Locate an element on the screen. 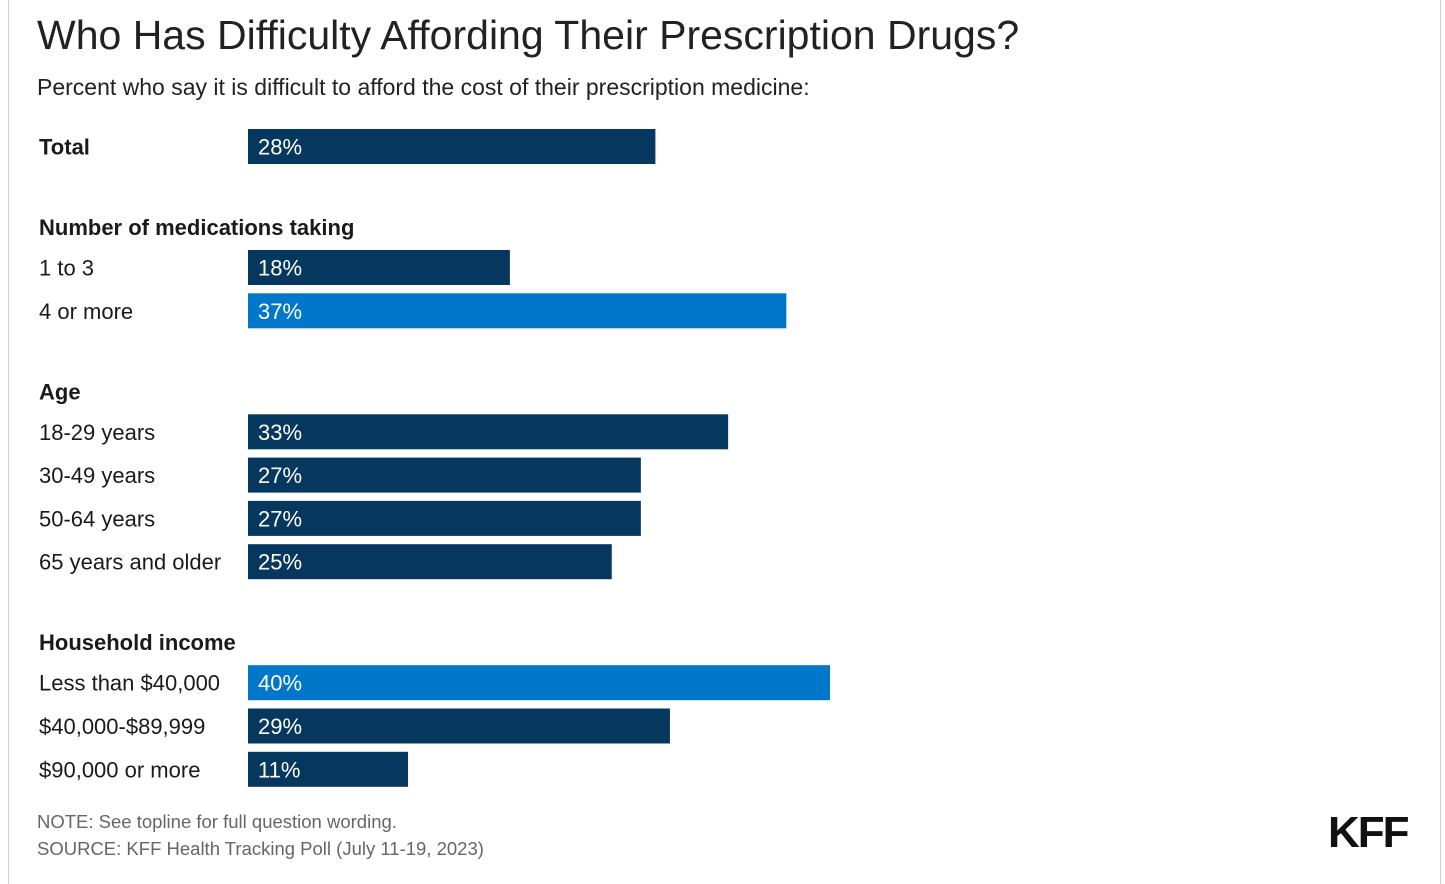 The width and height of the screenshot is (1445, 884). category-label: 50-64 years is located at coordinates (97, 518).